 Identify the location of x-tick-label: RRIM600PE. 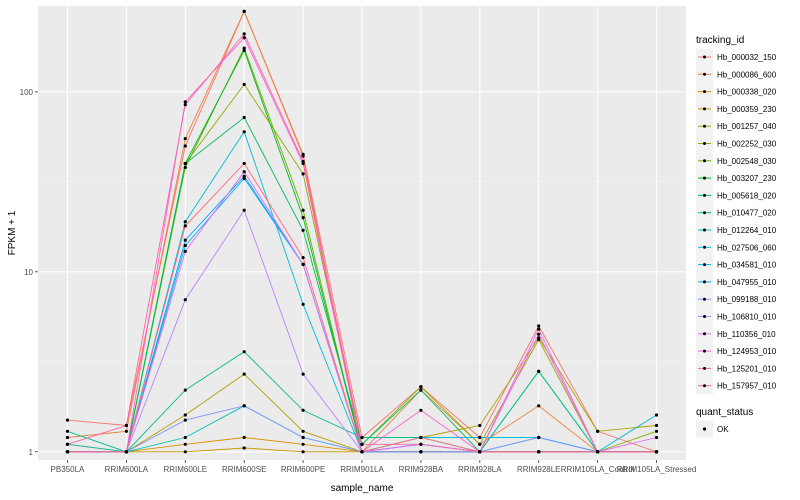
(303, 469).